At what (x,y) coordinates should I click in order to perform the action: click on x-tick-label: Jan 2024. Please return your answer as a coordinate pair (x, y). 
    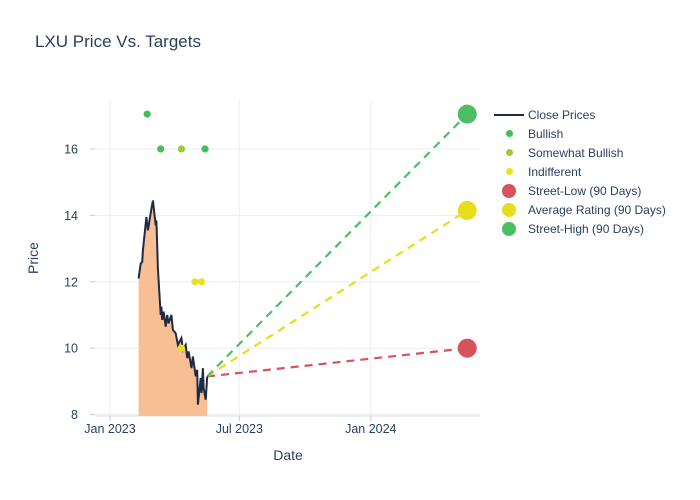
    Looking at the image, I should click on (370, 429).